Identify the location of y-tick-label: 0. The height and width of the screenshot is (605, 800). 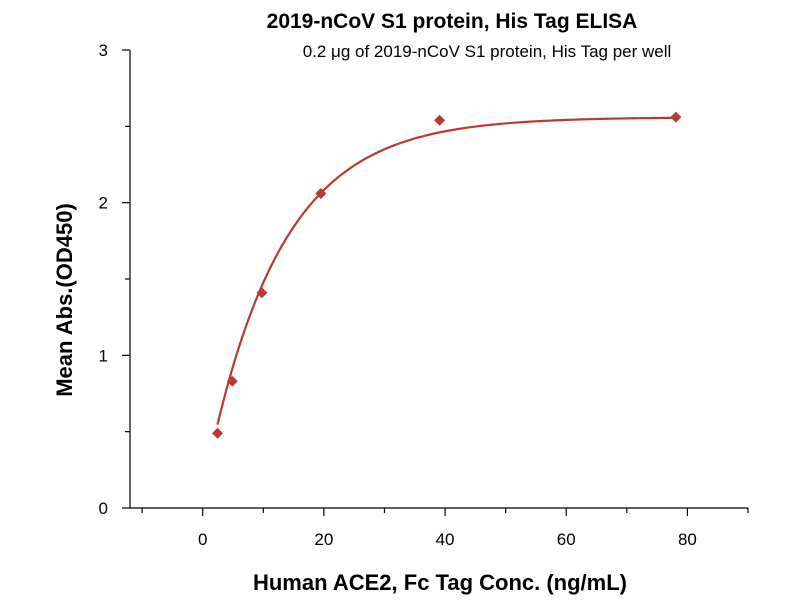
(103, 508).